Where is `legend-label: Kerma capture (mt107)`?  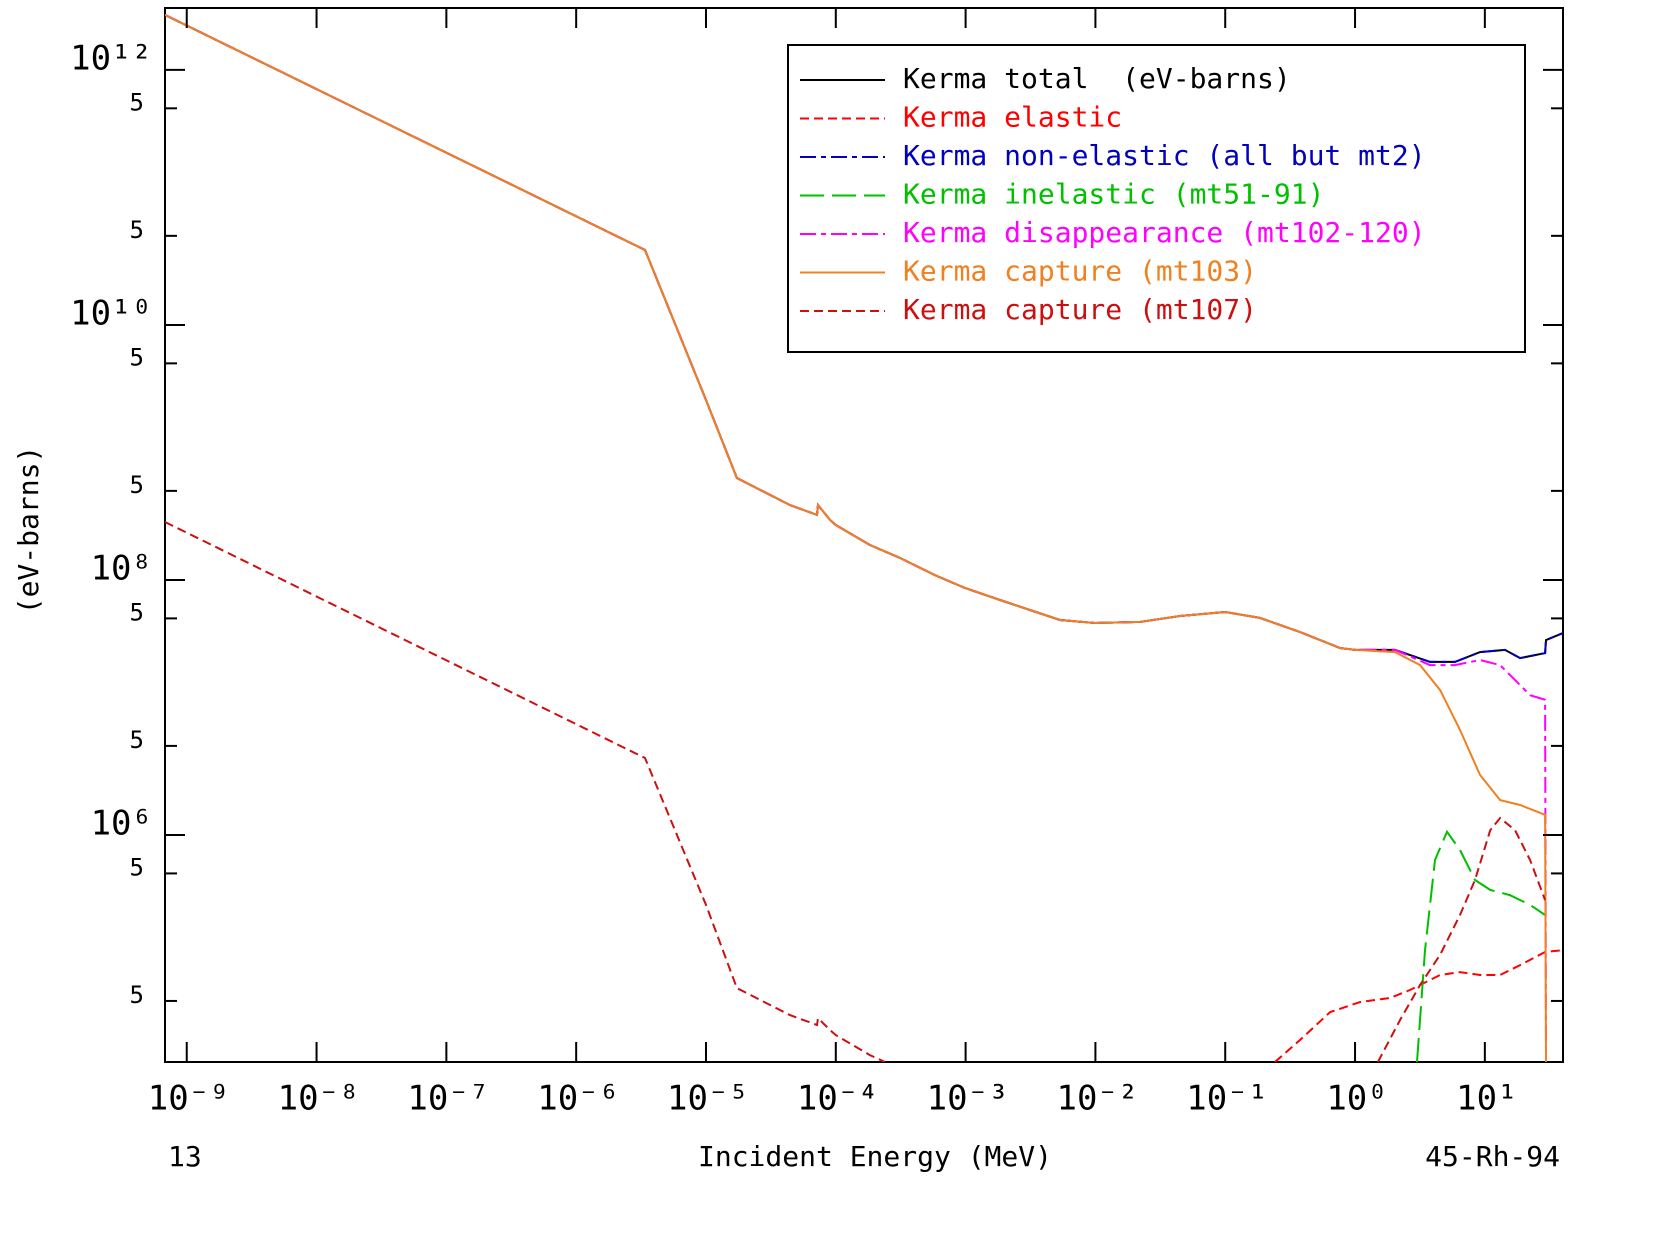 legend-label: Kerma capture (mt107) is located at coordinates (1080, 309).